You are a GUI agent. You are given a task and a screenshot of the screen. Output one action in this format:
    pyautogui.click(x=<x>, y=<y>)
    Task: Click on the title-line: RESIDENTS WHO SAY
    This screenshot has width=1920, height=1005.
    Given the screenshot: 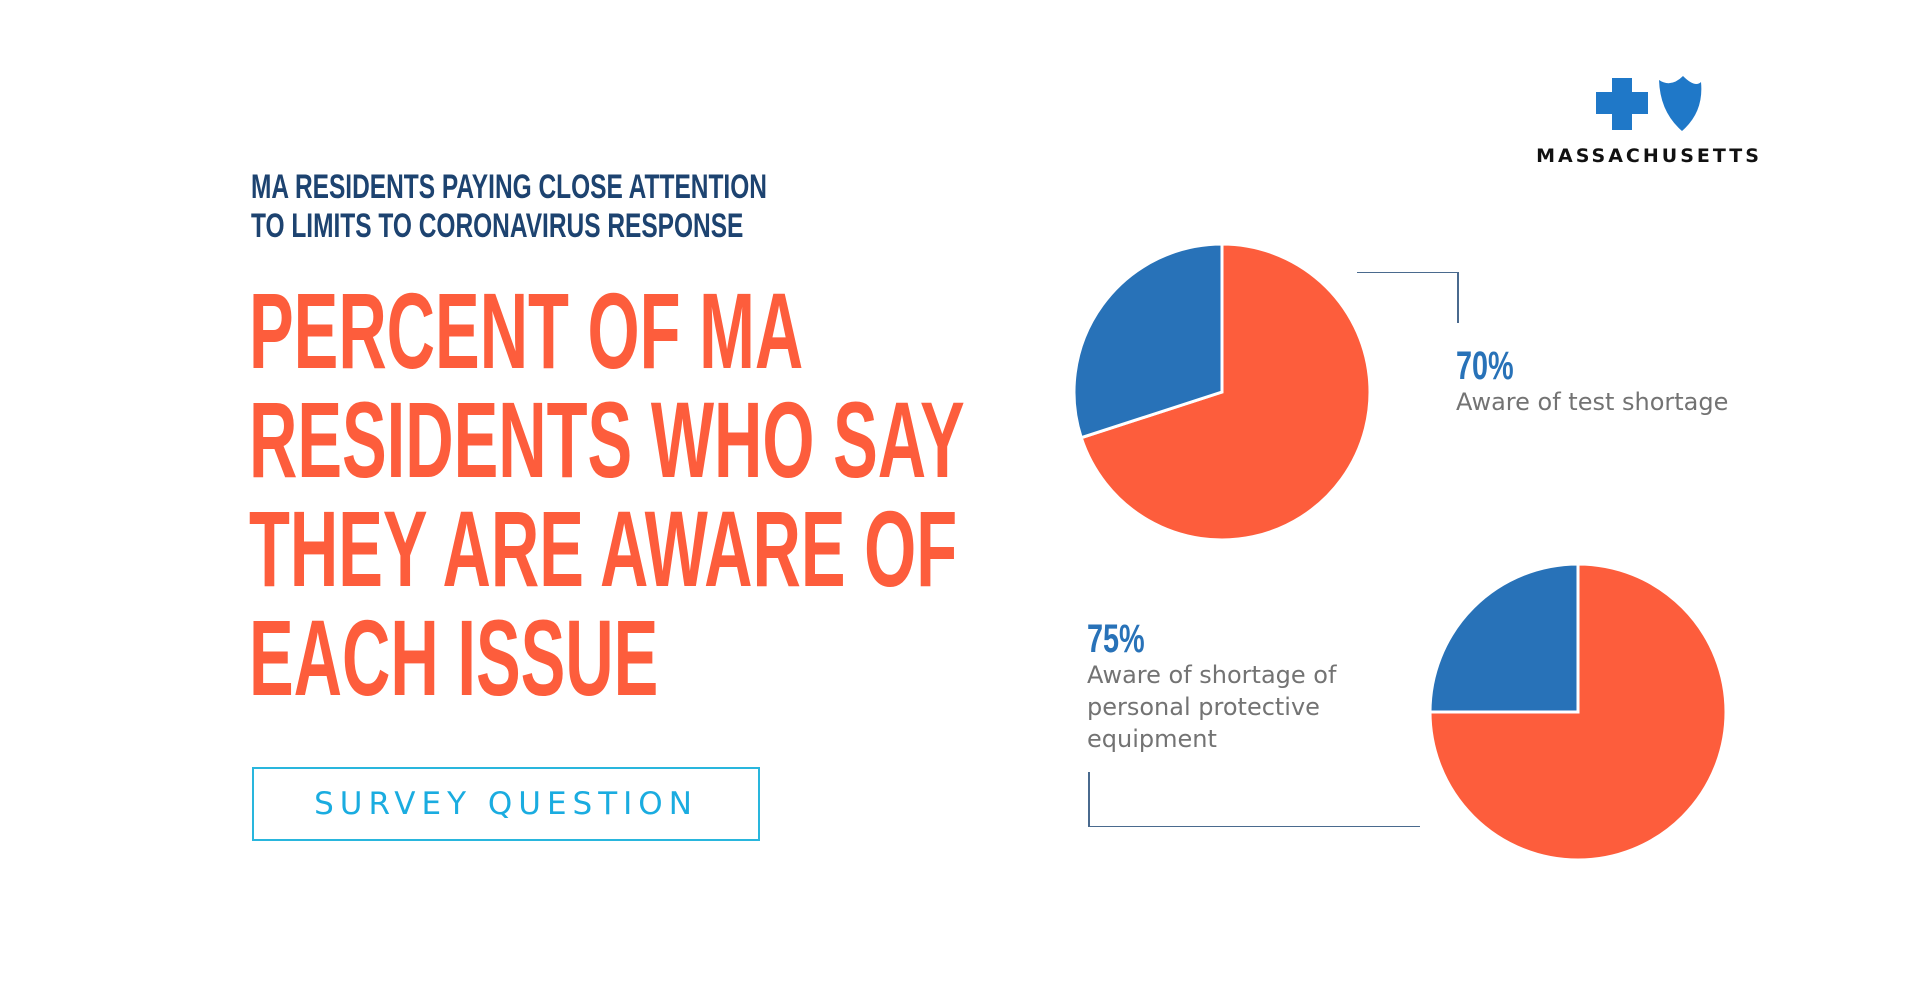 What is the action you would take?
    pyautogui.click(x=607, y=439)
    